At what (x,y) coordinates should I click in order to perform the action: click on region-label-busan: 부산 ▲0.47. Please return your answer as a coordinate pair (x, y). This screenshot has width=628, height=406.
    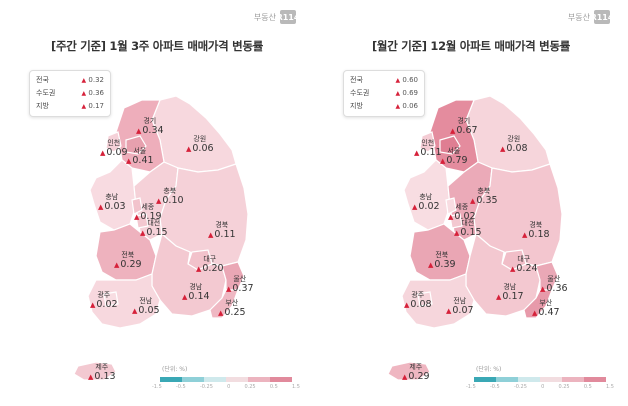
    Looking at the image, I should click on (546, 309).